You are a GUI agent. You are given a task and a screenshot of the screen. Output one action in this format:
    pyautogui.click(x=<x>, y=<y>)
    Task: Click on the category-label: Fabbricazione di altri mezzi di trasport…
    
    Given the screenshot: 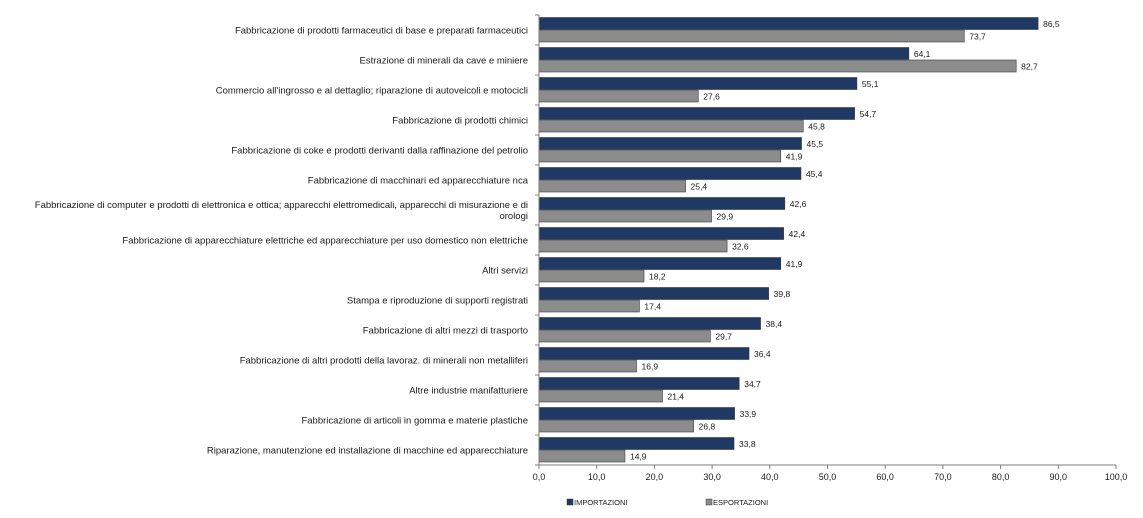 What is the action you would take?
    pyautogui.click(x=445, y=331)
    